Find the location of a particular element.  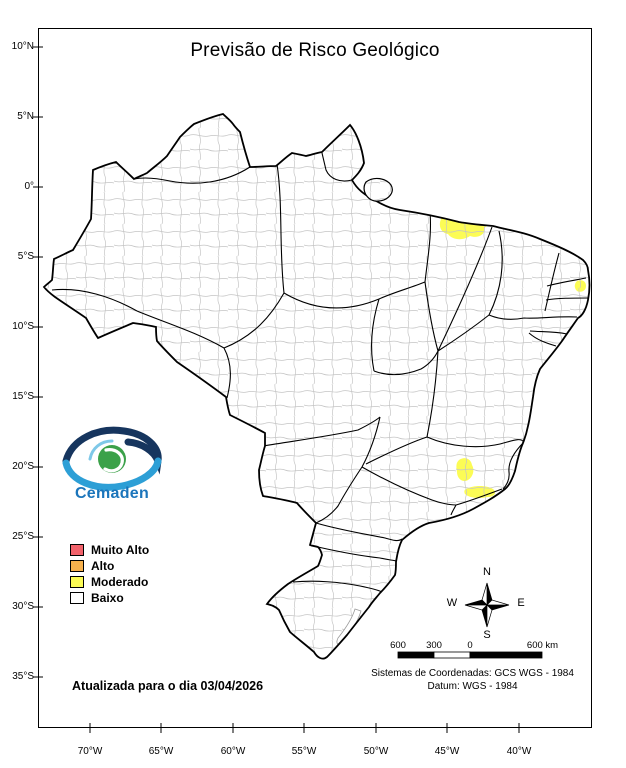

lon-label: 65°W is located at coordinates (161, 751).